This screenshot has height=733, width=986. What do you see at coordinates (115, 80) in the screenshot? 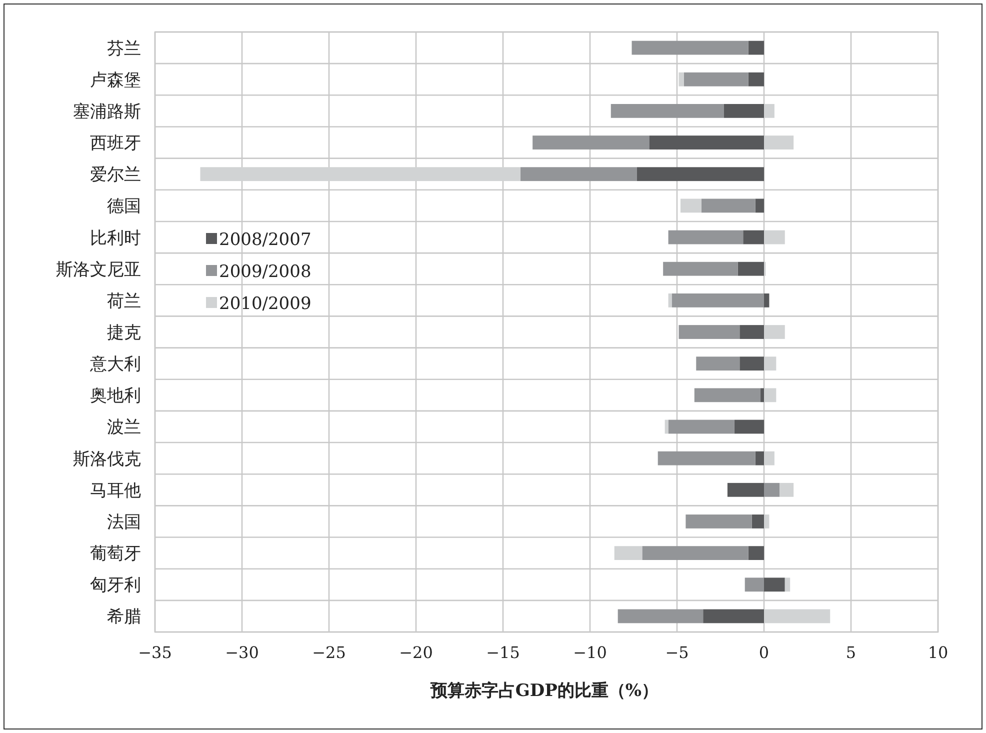
I see `y-tick-label: 卢森堡` at bounding box center [115, 80].